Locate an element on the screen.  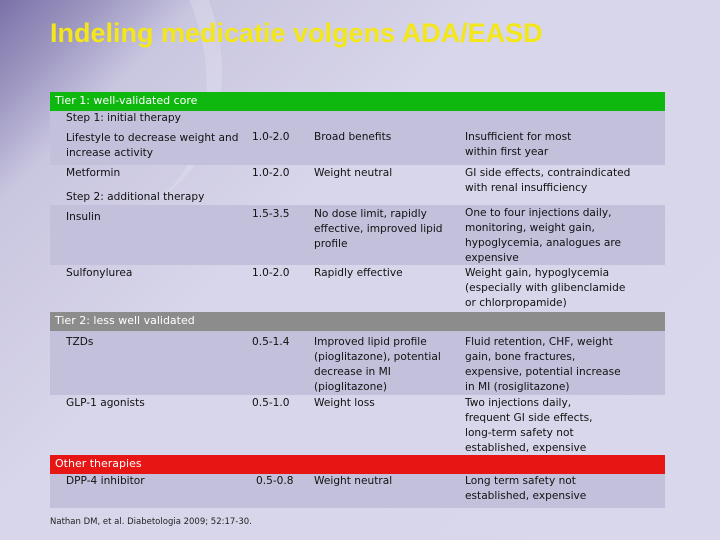
insulin-value: 1.5-3.5 is located at coordinates (271, 214).